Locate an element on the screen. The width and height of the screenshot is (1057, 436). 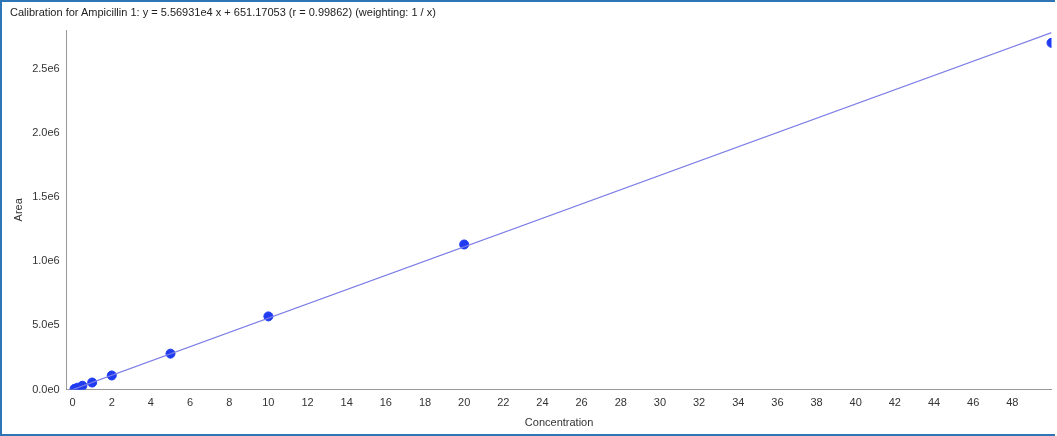
x-tick-label: 38 is located at coordinates (816, 402).